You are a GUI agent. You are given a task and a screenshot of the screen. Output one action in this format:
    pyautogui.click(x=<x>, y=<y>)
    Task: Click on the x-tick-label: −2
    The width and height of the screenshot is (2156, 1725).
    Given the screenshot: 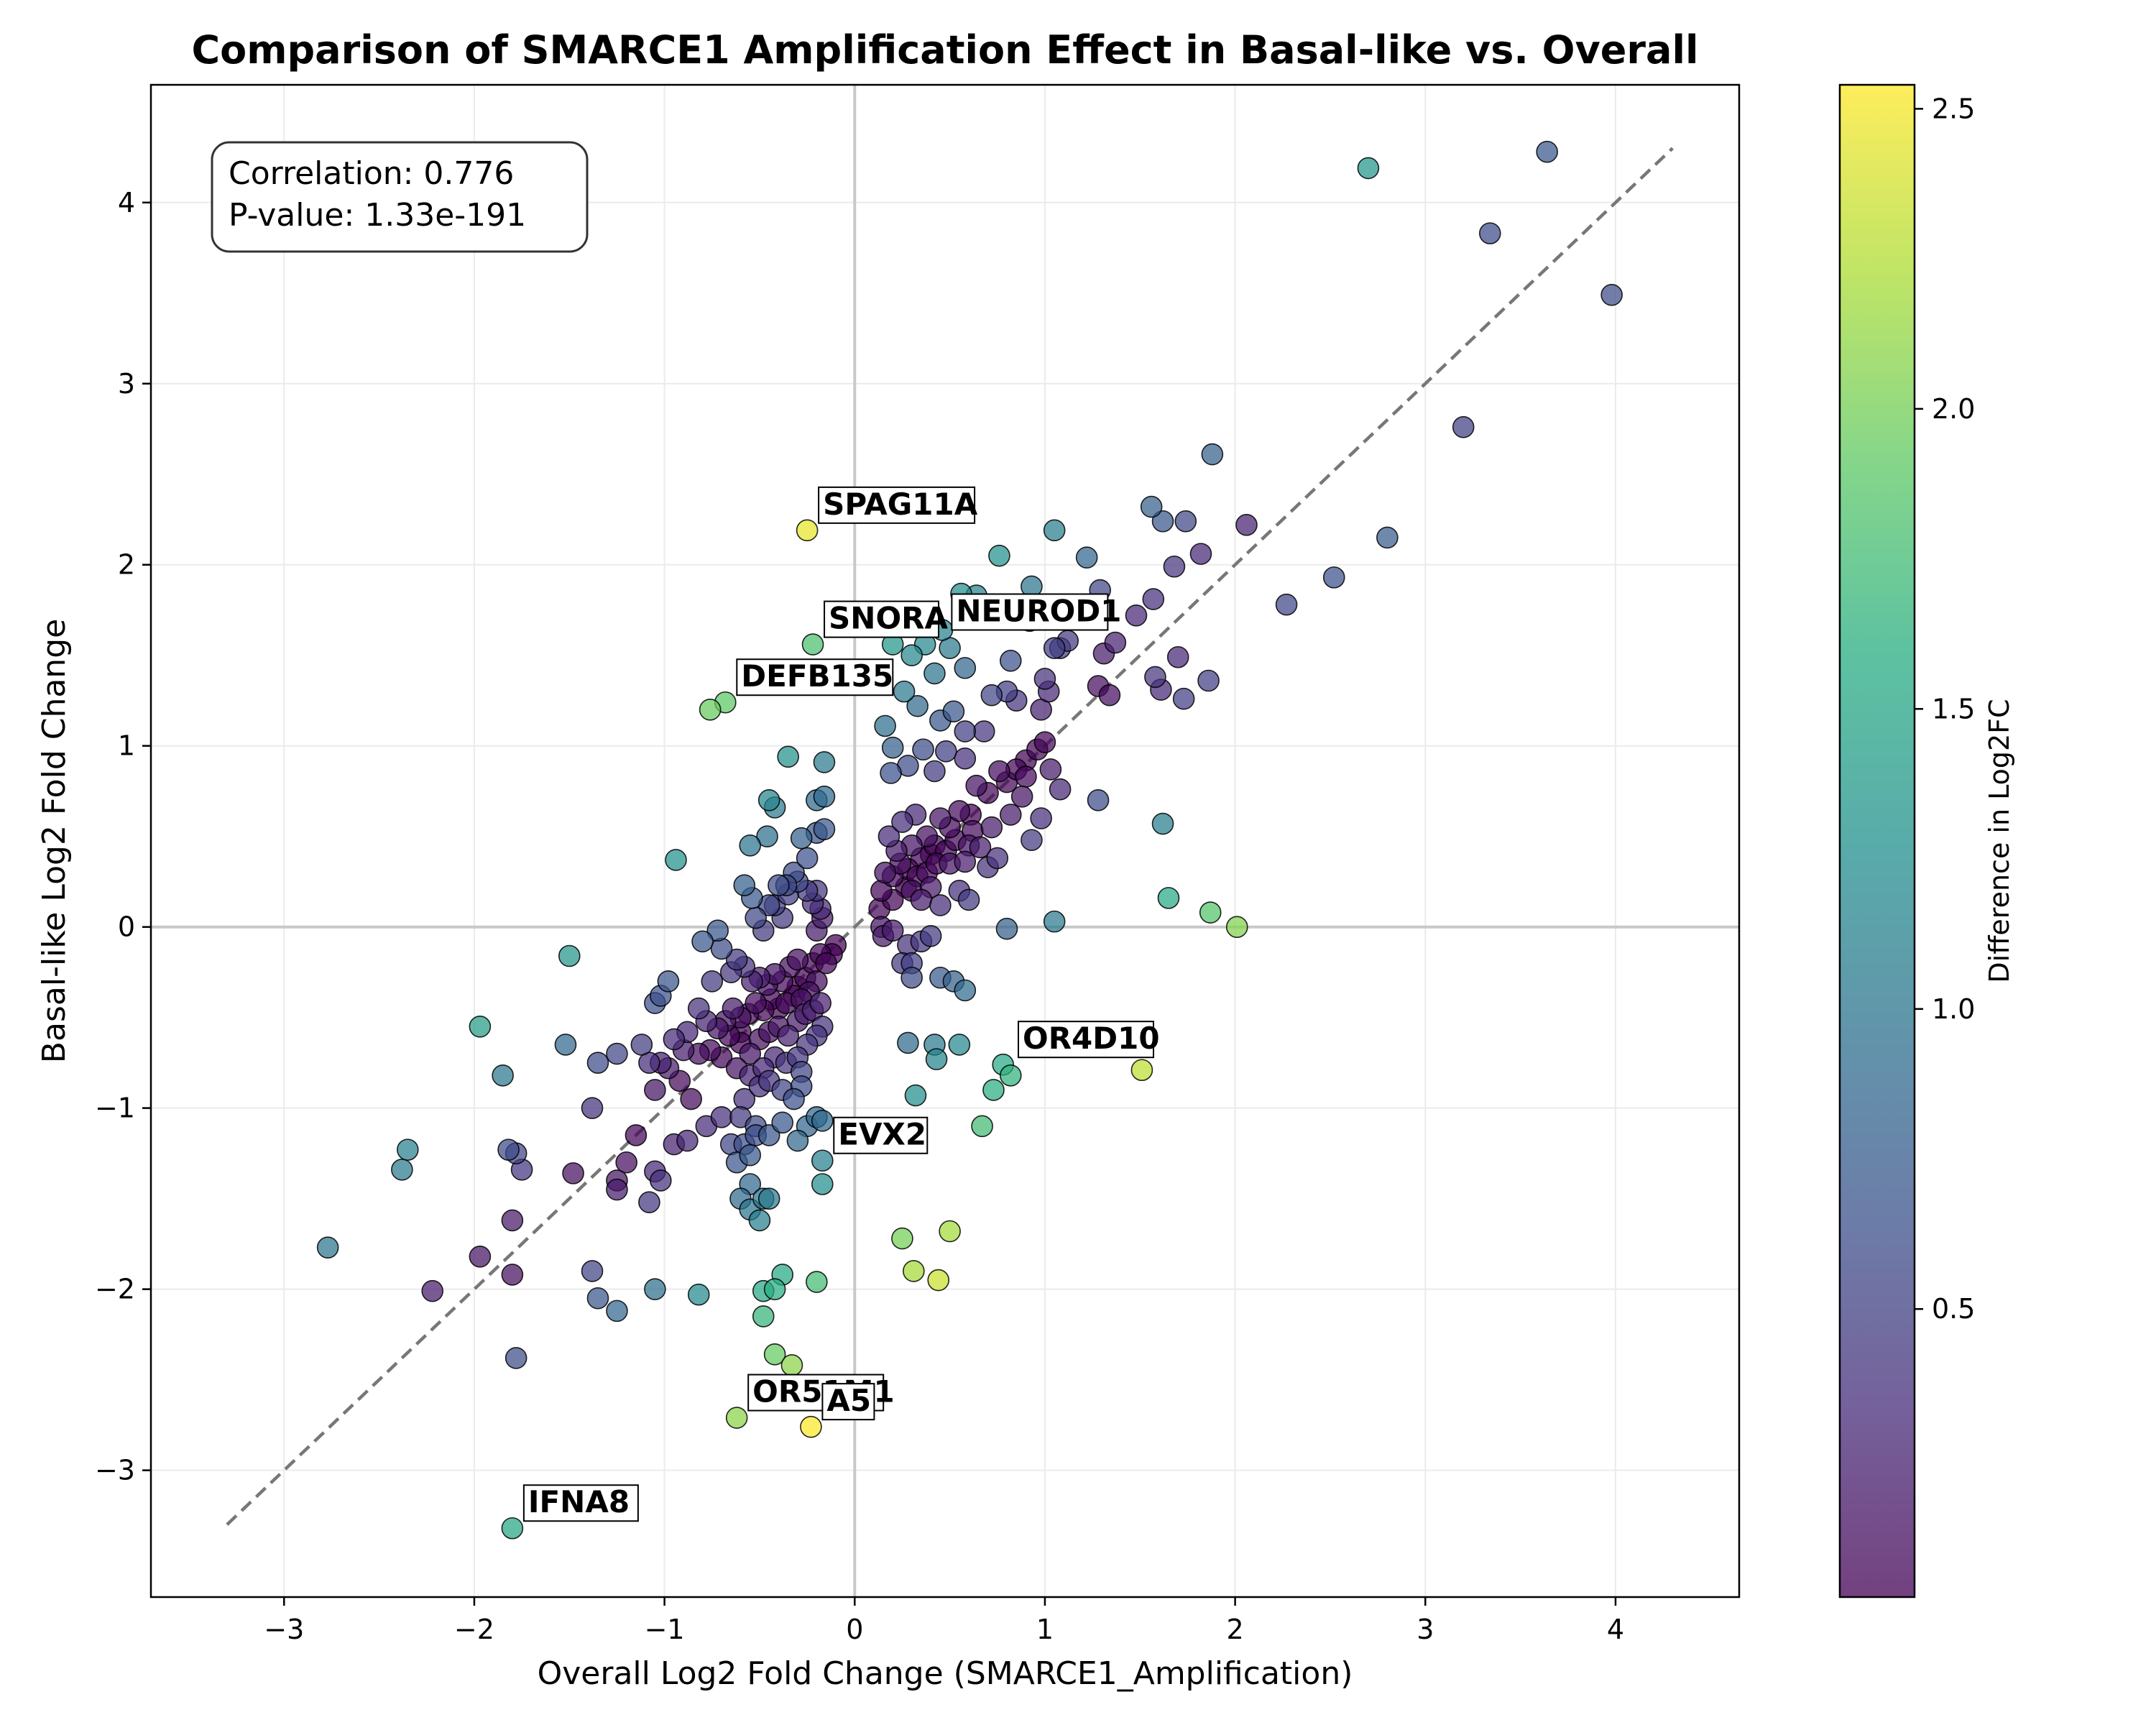 What is the action you would take?
    pyautogui.click(x=474, y=1629)
    